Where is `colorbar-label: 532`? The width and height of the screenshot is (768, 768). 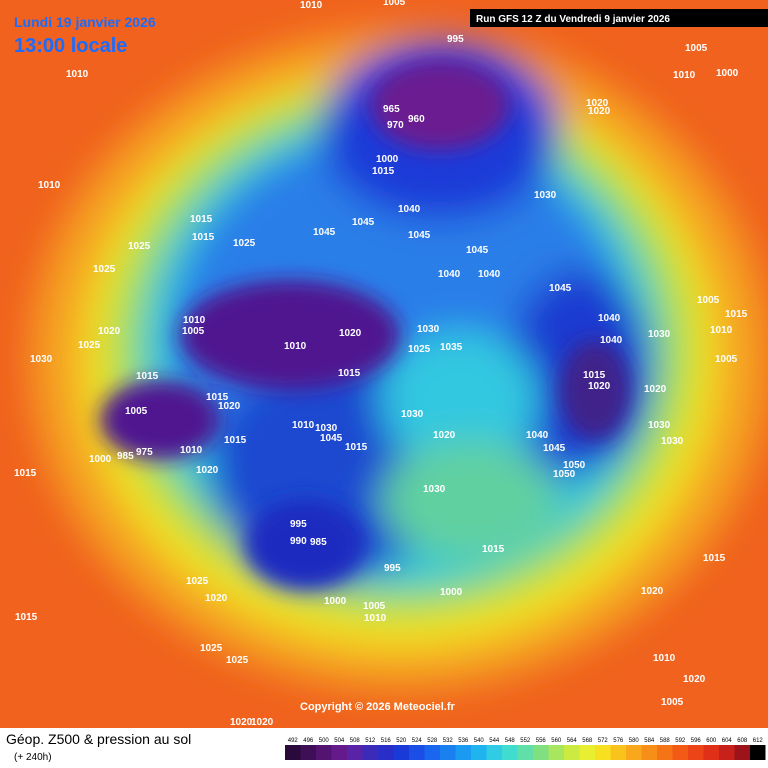
colorbar-label: 532 is located at coordinates (448, 741).